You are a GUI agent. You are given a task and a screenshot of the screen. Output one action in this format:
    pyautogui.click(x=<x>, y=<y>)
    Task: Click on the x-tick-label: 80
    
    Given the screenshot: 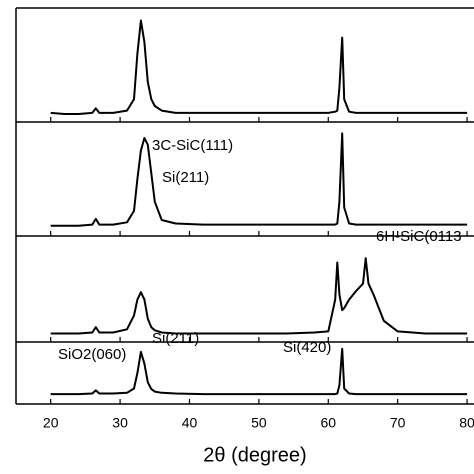 What is the action you would take?
    pyautogui.click(x=466, y=423)
    